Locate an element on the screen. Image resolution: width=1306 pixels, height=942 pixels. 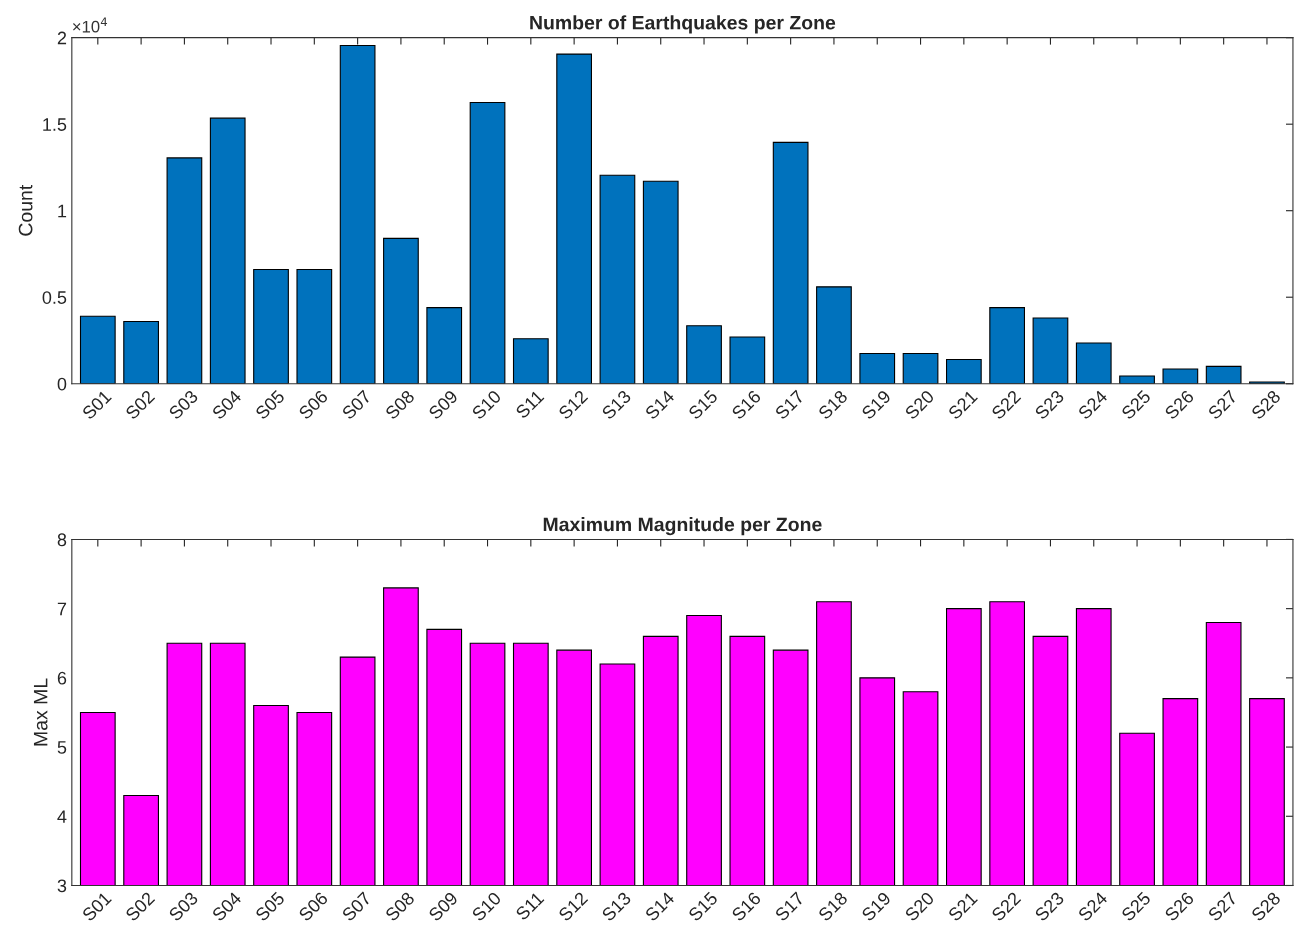
y-tick-label: 7 is located at coordinates (62, 609).